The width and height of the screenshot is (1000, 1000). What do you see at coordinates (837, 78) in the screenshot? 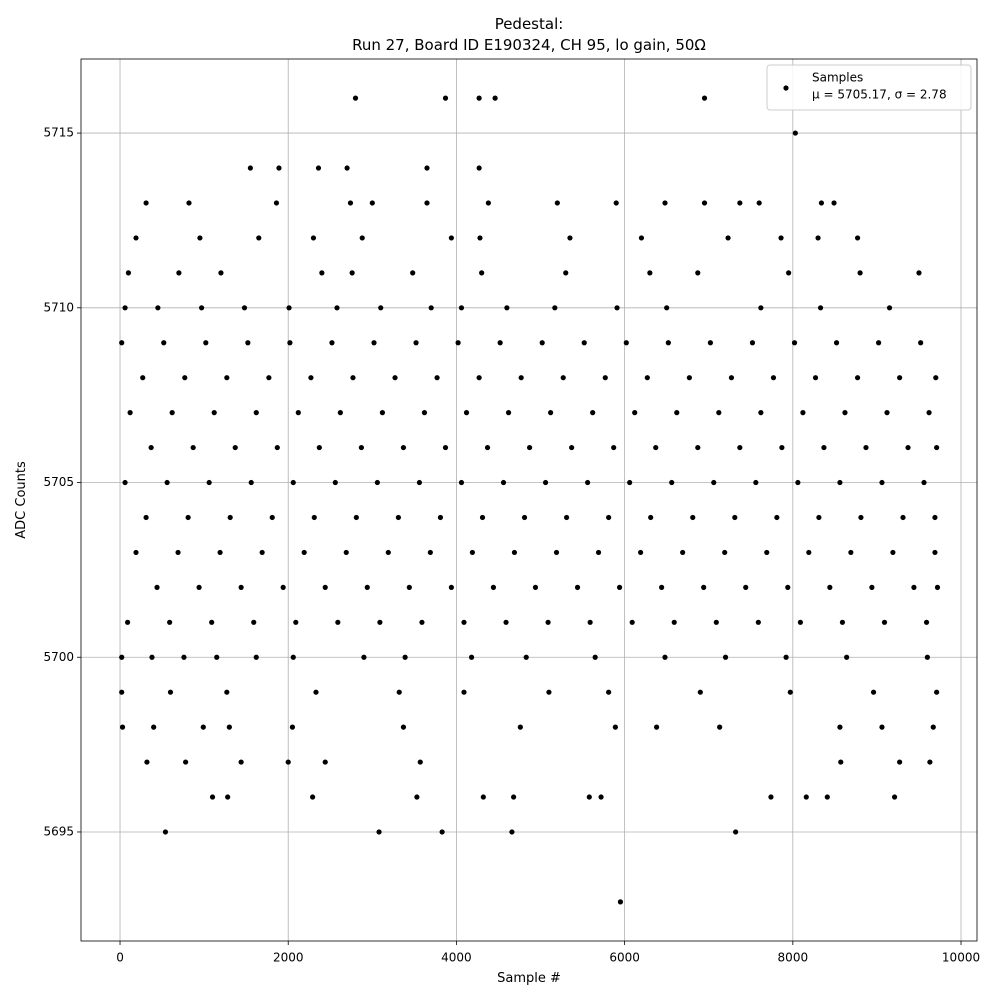
I see `legend-label: Samples` at bounding box center [837, 78].